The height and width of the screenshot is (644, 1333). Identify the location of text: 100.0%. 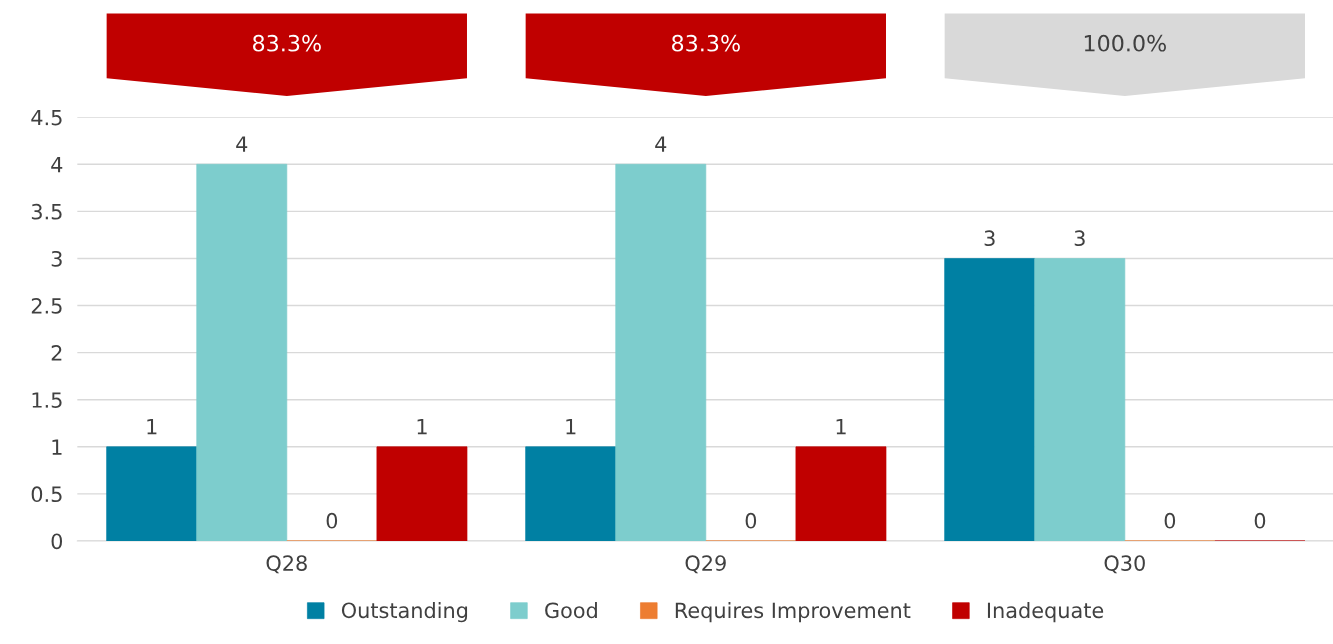
(1125, 43).